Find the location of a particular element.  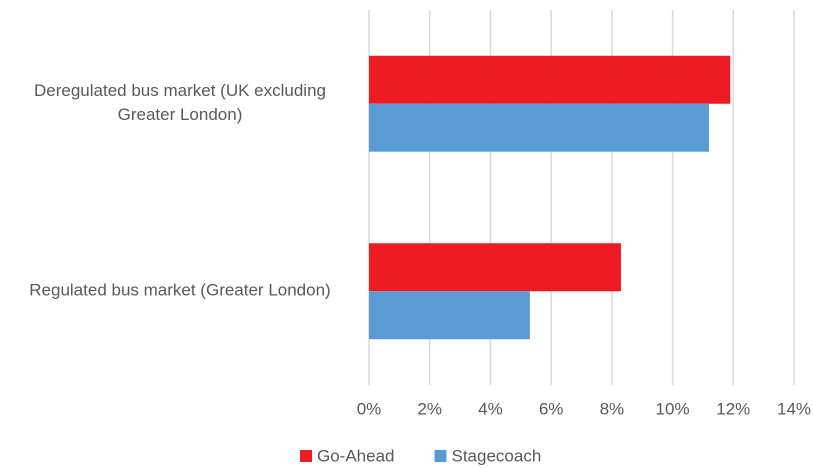

legend-label: Stagecoach is located at coordinates (497, 455).